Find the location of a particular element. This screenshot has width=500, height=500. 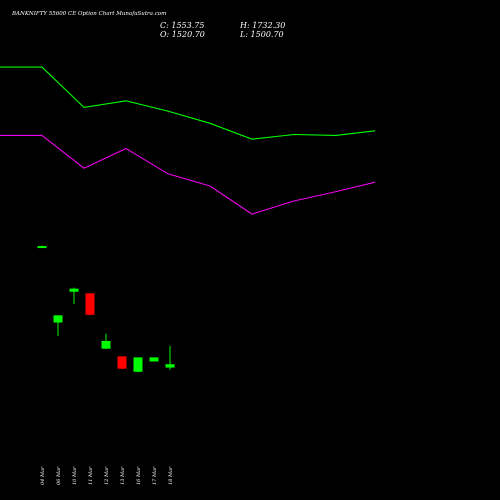

open-value: O: 1520.70 is located at coordinates (182, 34).